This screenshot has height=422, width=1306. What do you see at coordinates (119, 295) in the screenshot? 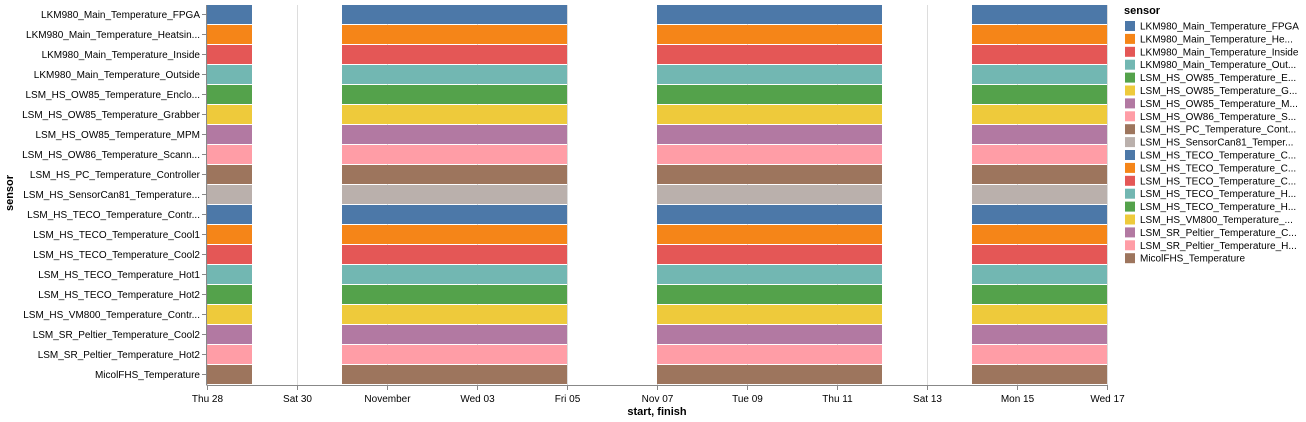
I see `y-tick-label: LSM_HS_TECO_Temperature_Hot2` at bounding box center [119, 295].